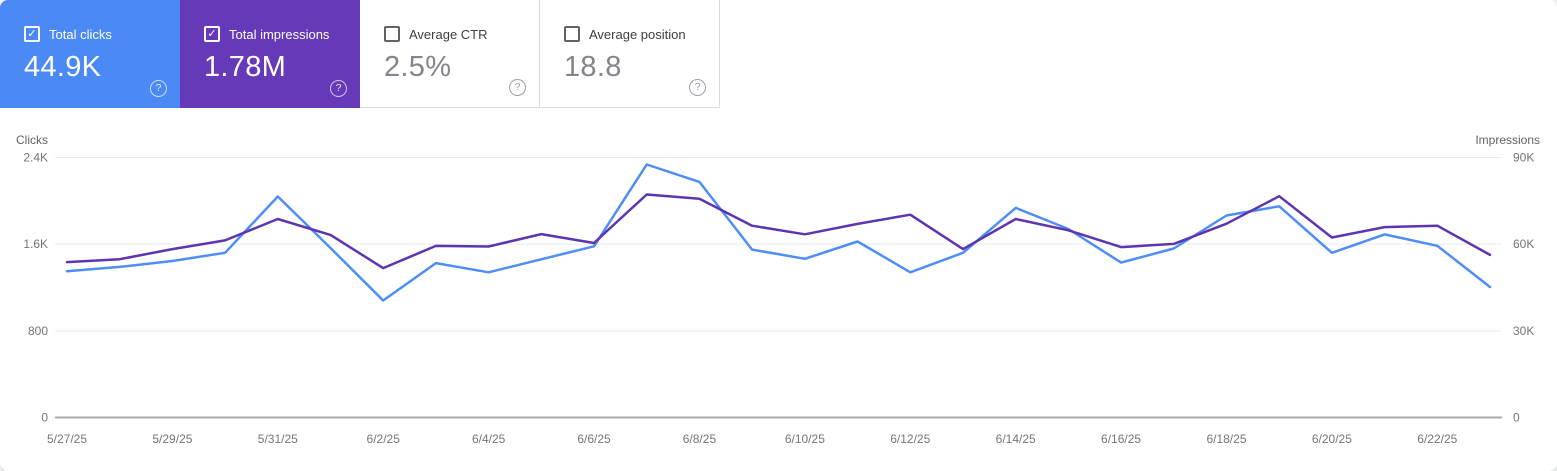 This screenshot has width=1557, height=471. What do you see at coordinates (32, 34) in the screenshot?
I see `checkbox-total-clicks: ✓` at bounding box center [32, 34].